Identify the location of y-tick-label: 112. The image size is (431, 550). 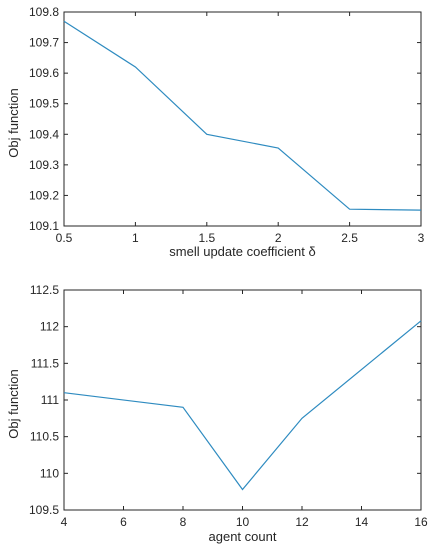
(49, 327).